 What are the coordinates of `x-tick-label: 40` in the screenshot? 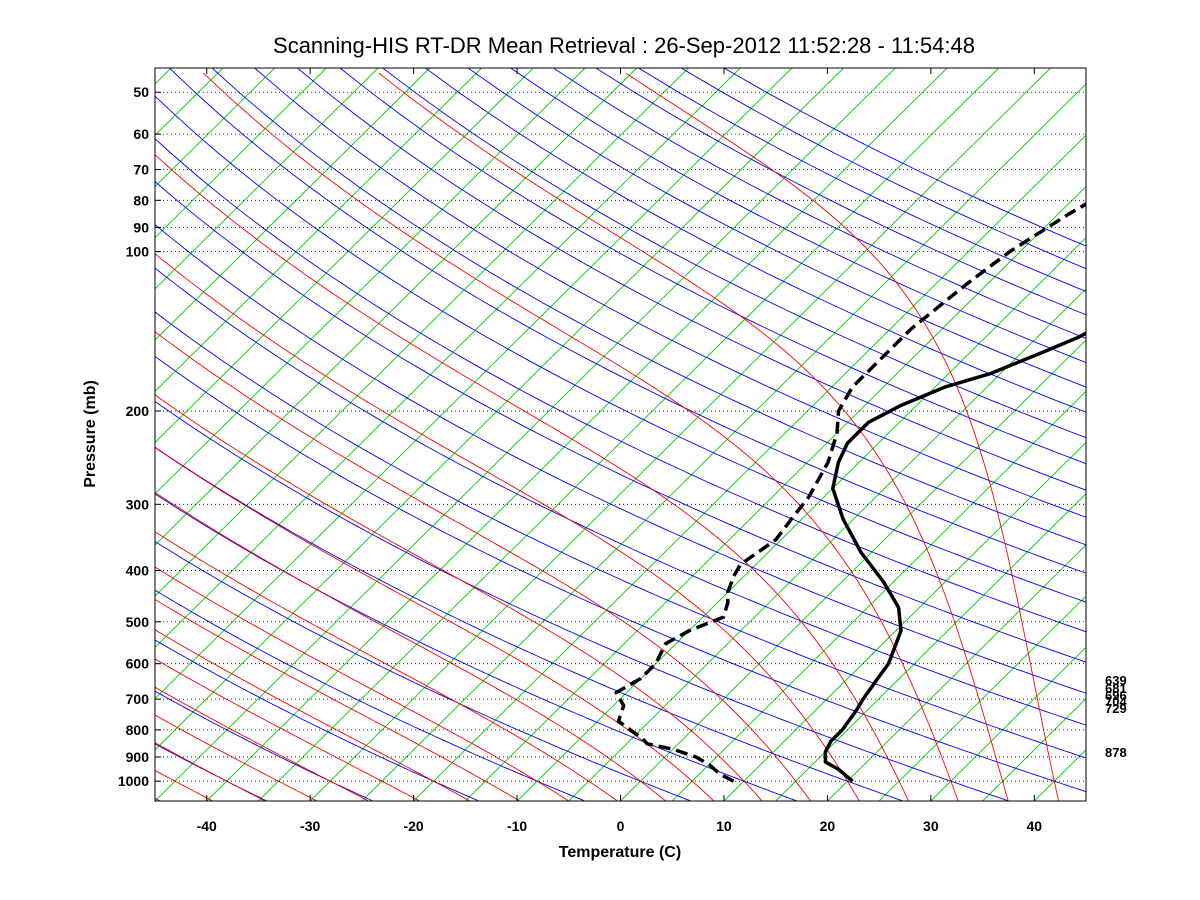 It's located at (1034, 826).